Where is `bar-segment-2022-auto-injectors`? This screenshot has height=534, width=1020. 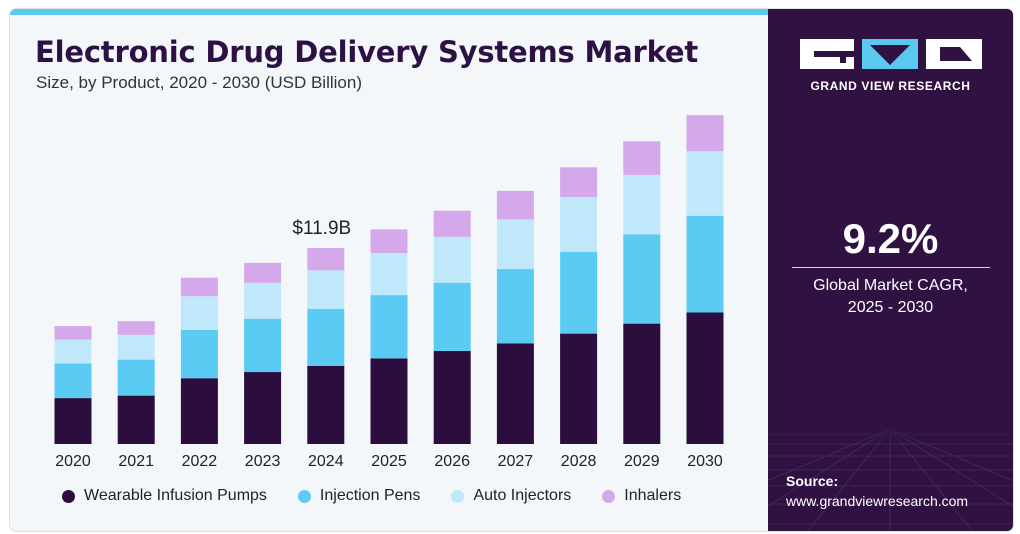 bar-segment-2022-auto-injectors is located at coordinates (199, 313).